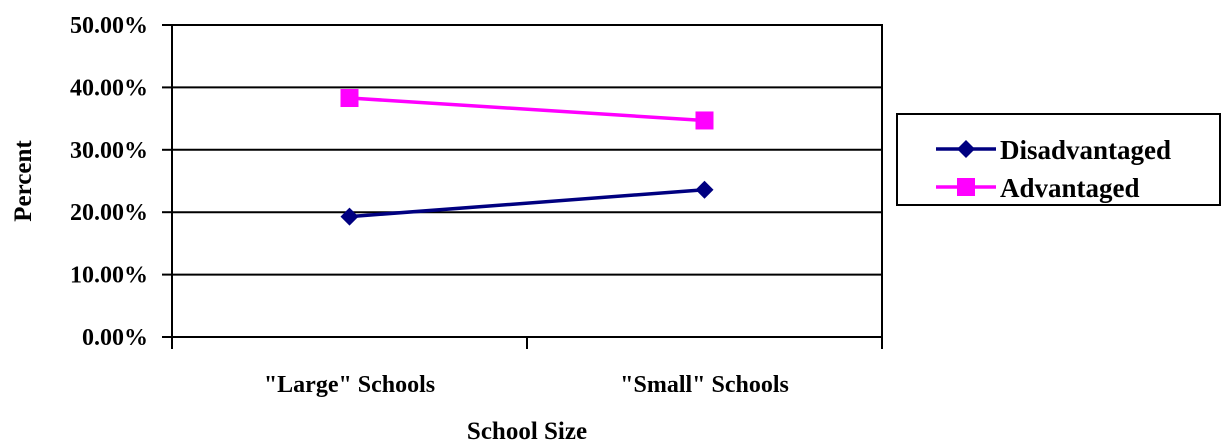 The width and height of the screenshot is (1227, 444). I want to click on legend-label: Disadvantaged, so click(1085, 150).